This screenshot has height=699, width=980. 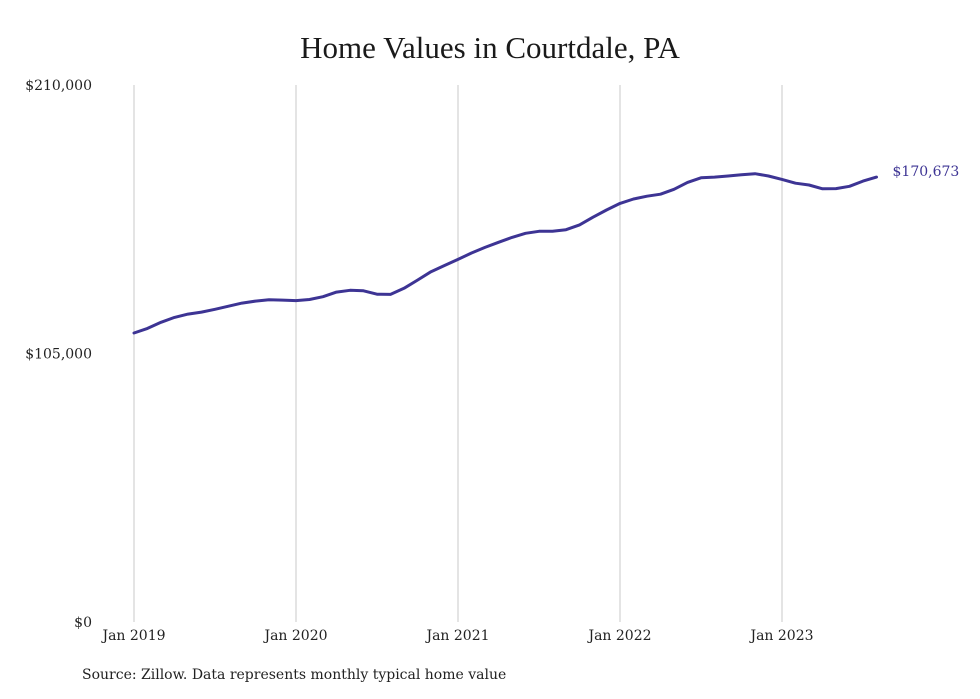 What do you see at coordinates (83, 623) in the screenshot?
I see `y-tick-label-0: $0` at bounding box center [83, 623].